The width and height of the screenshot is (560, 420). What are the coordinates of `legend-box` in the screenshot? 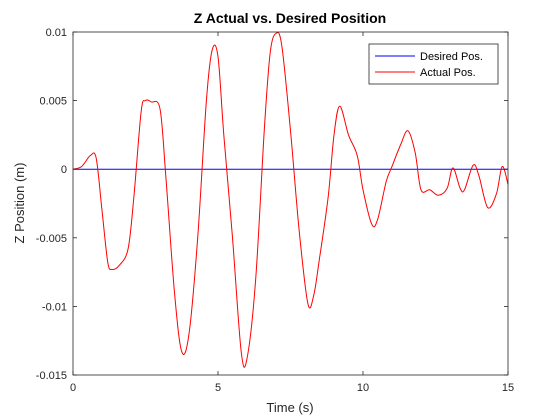 It's located at (433, 64).